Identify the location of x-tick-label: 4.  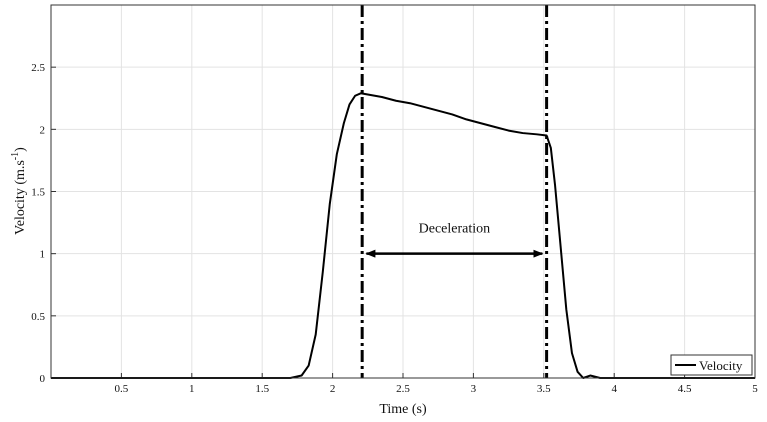
(614, 389).